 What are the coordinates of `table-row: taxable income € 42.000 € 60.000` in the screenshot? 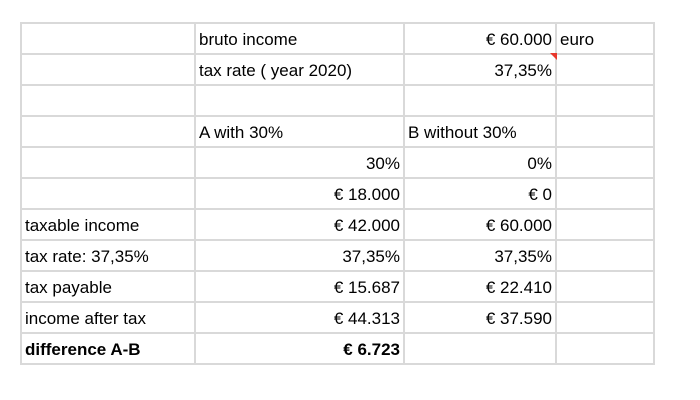 It's located at (337, 224).